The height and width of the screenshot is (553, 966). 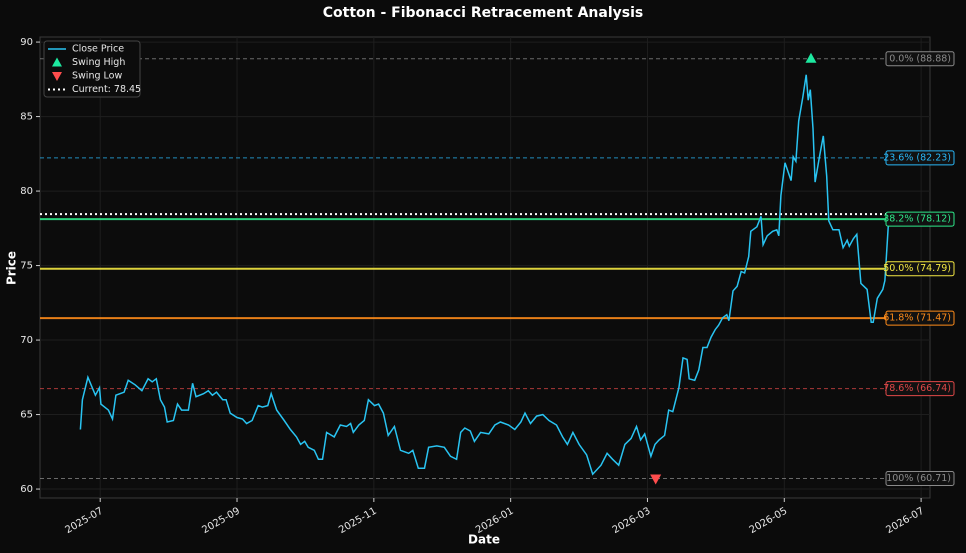 What do you see at coordinates (484, 540) in the screenshot?
I see `x-axis-label: Date` at bounding box center [484, 540].